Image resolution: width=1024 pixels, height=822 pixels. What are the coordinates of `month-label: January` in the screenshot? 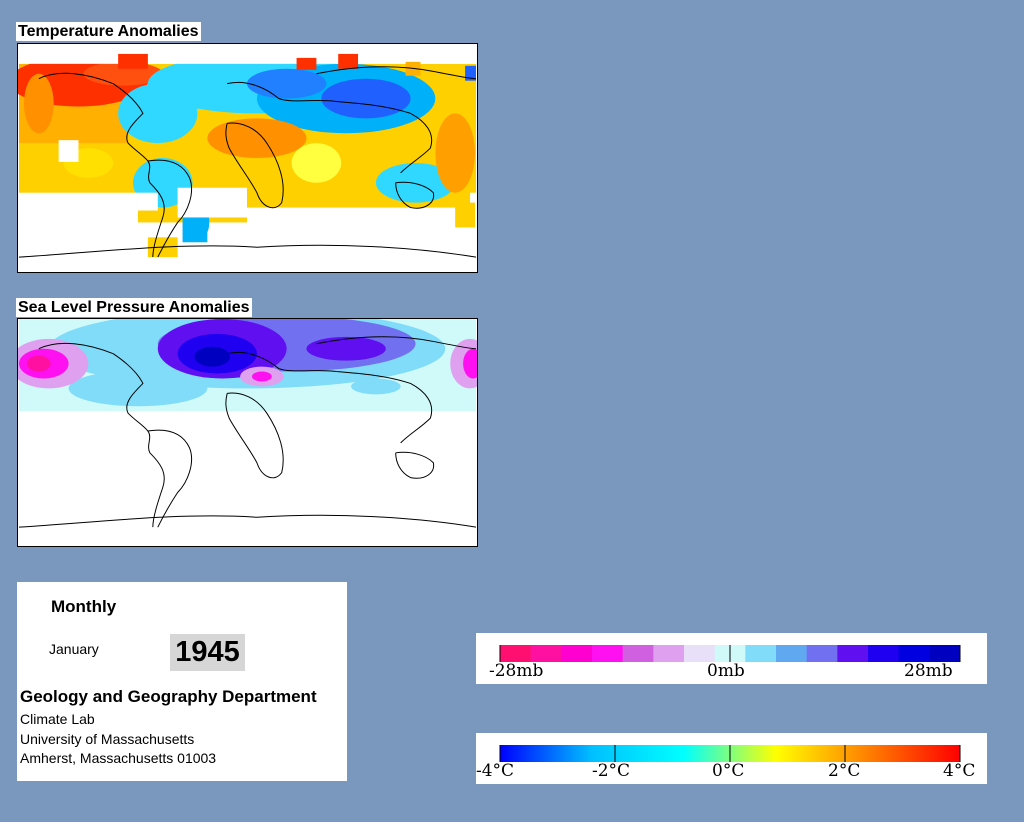 It's located at (74, 649).